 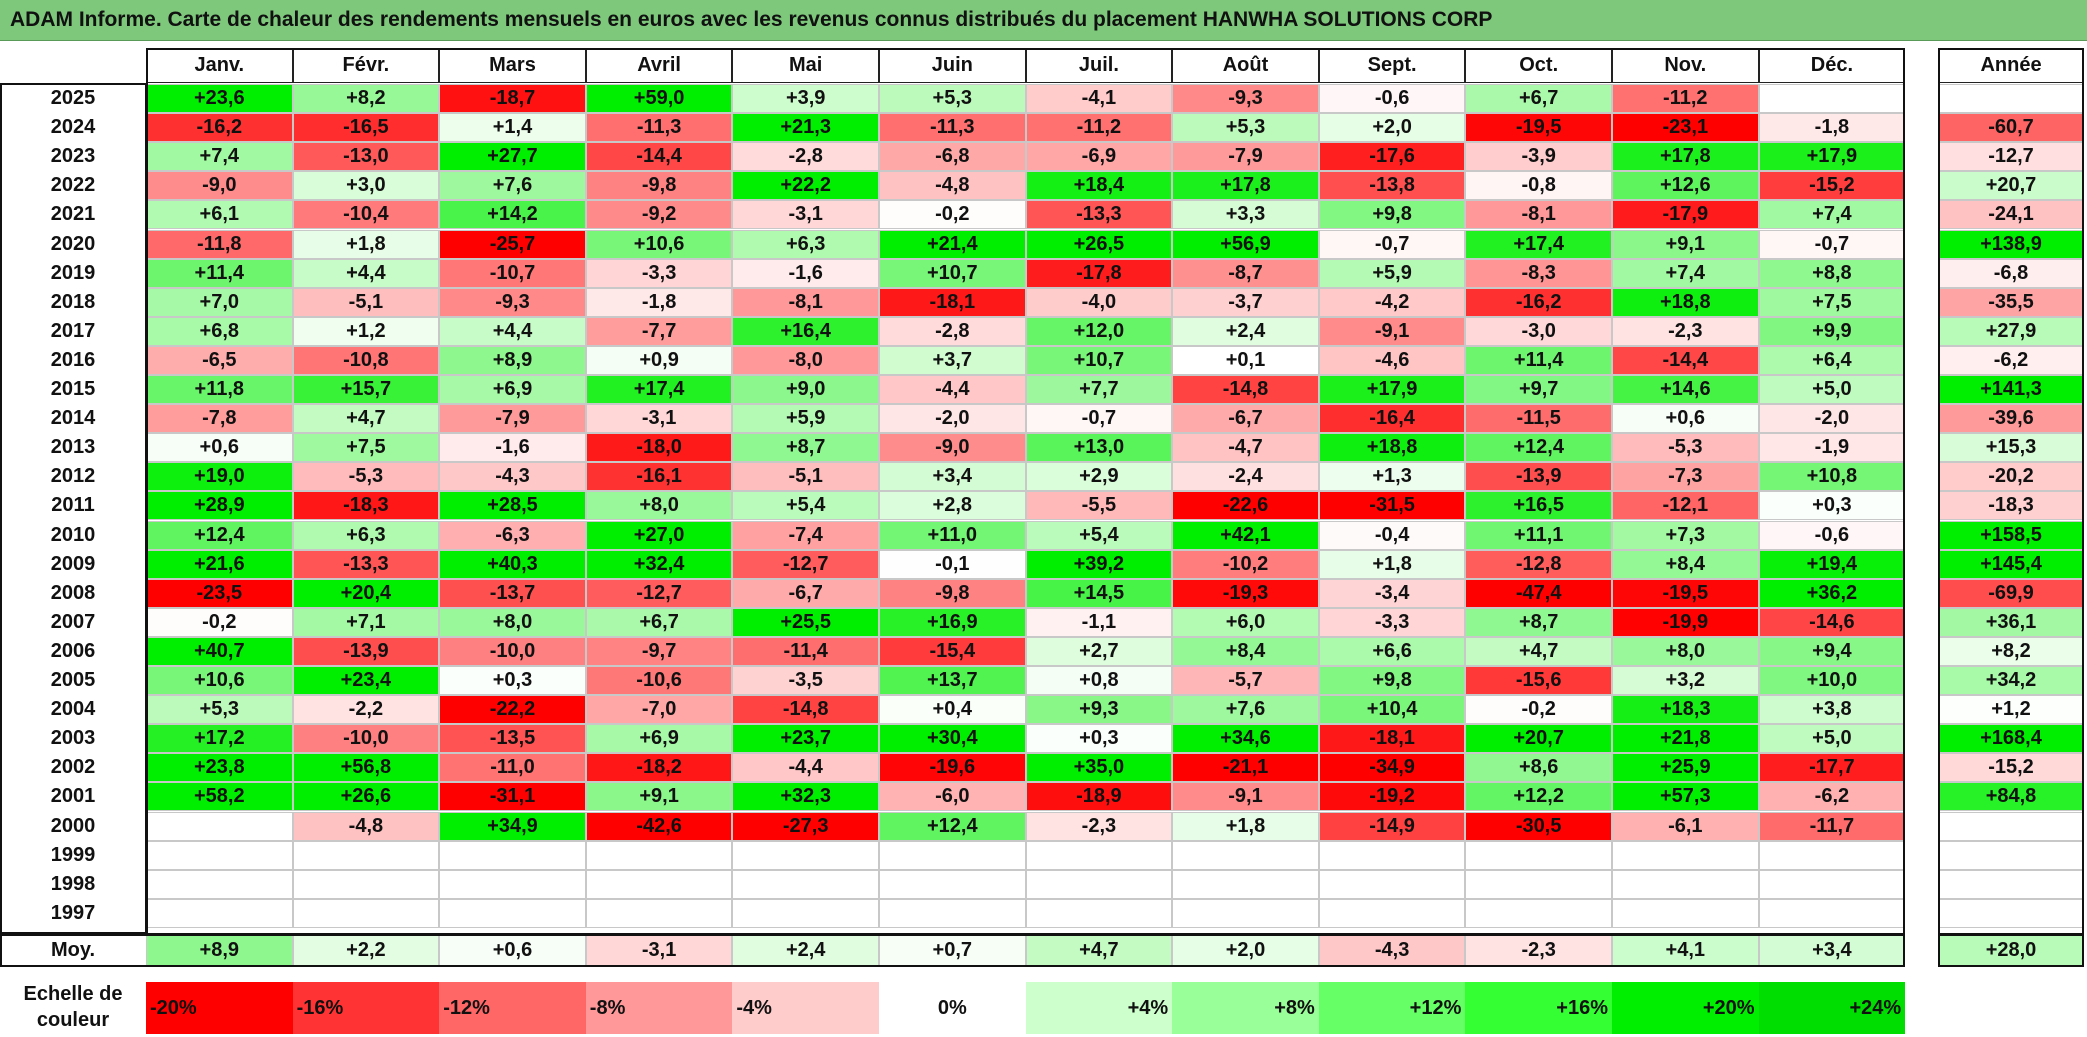 What do you see at coordinates (1099, 797) in the screenshot?
I see `heatmap-cell: -18,9` at bounding box center [1099, 797].